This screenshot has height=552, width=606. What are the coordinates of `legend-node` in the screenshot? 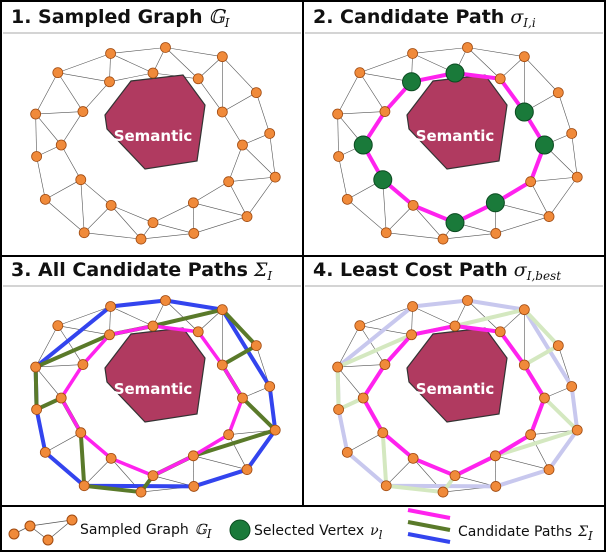 It's located at (14, 534).